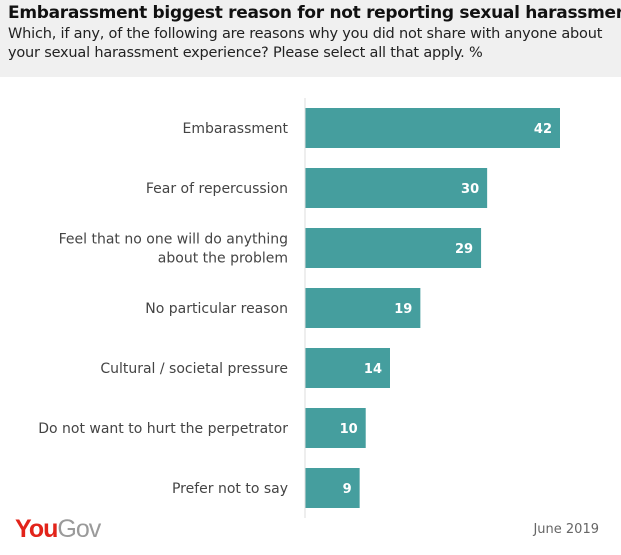  What do you see at coordinates (347, 489) in the screenshot?
I see `data-label: 9` at bounding box center [347, 489].